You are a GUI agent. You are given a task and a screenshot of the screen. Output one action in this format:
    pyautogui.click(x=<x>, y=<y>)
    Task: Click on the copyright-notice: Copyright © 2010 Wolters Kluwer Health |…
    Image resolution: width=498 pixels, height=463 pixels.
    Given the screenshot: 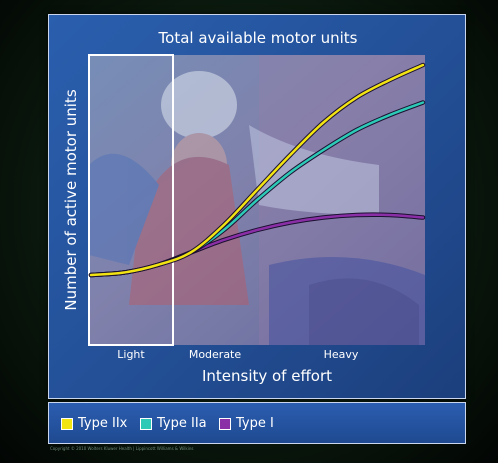 What is the action you would take?
    pyautogui.click(x=122, y=448)
    